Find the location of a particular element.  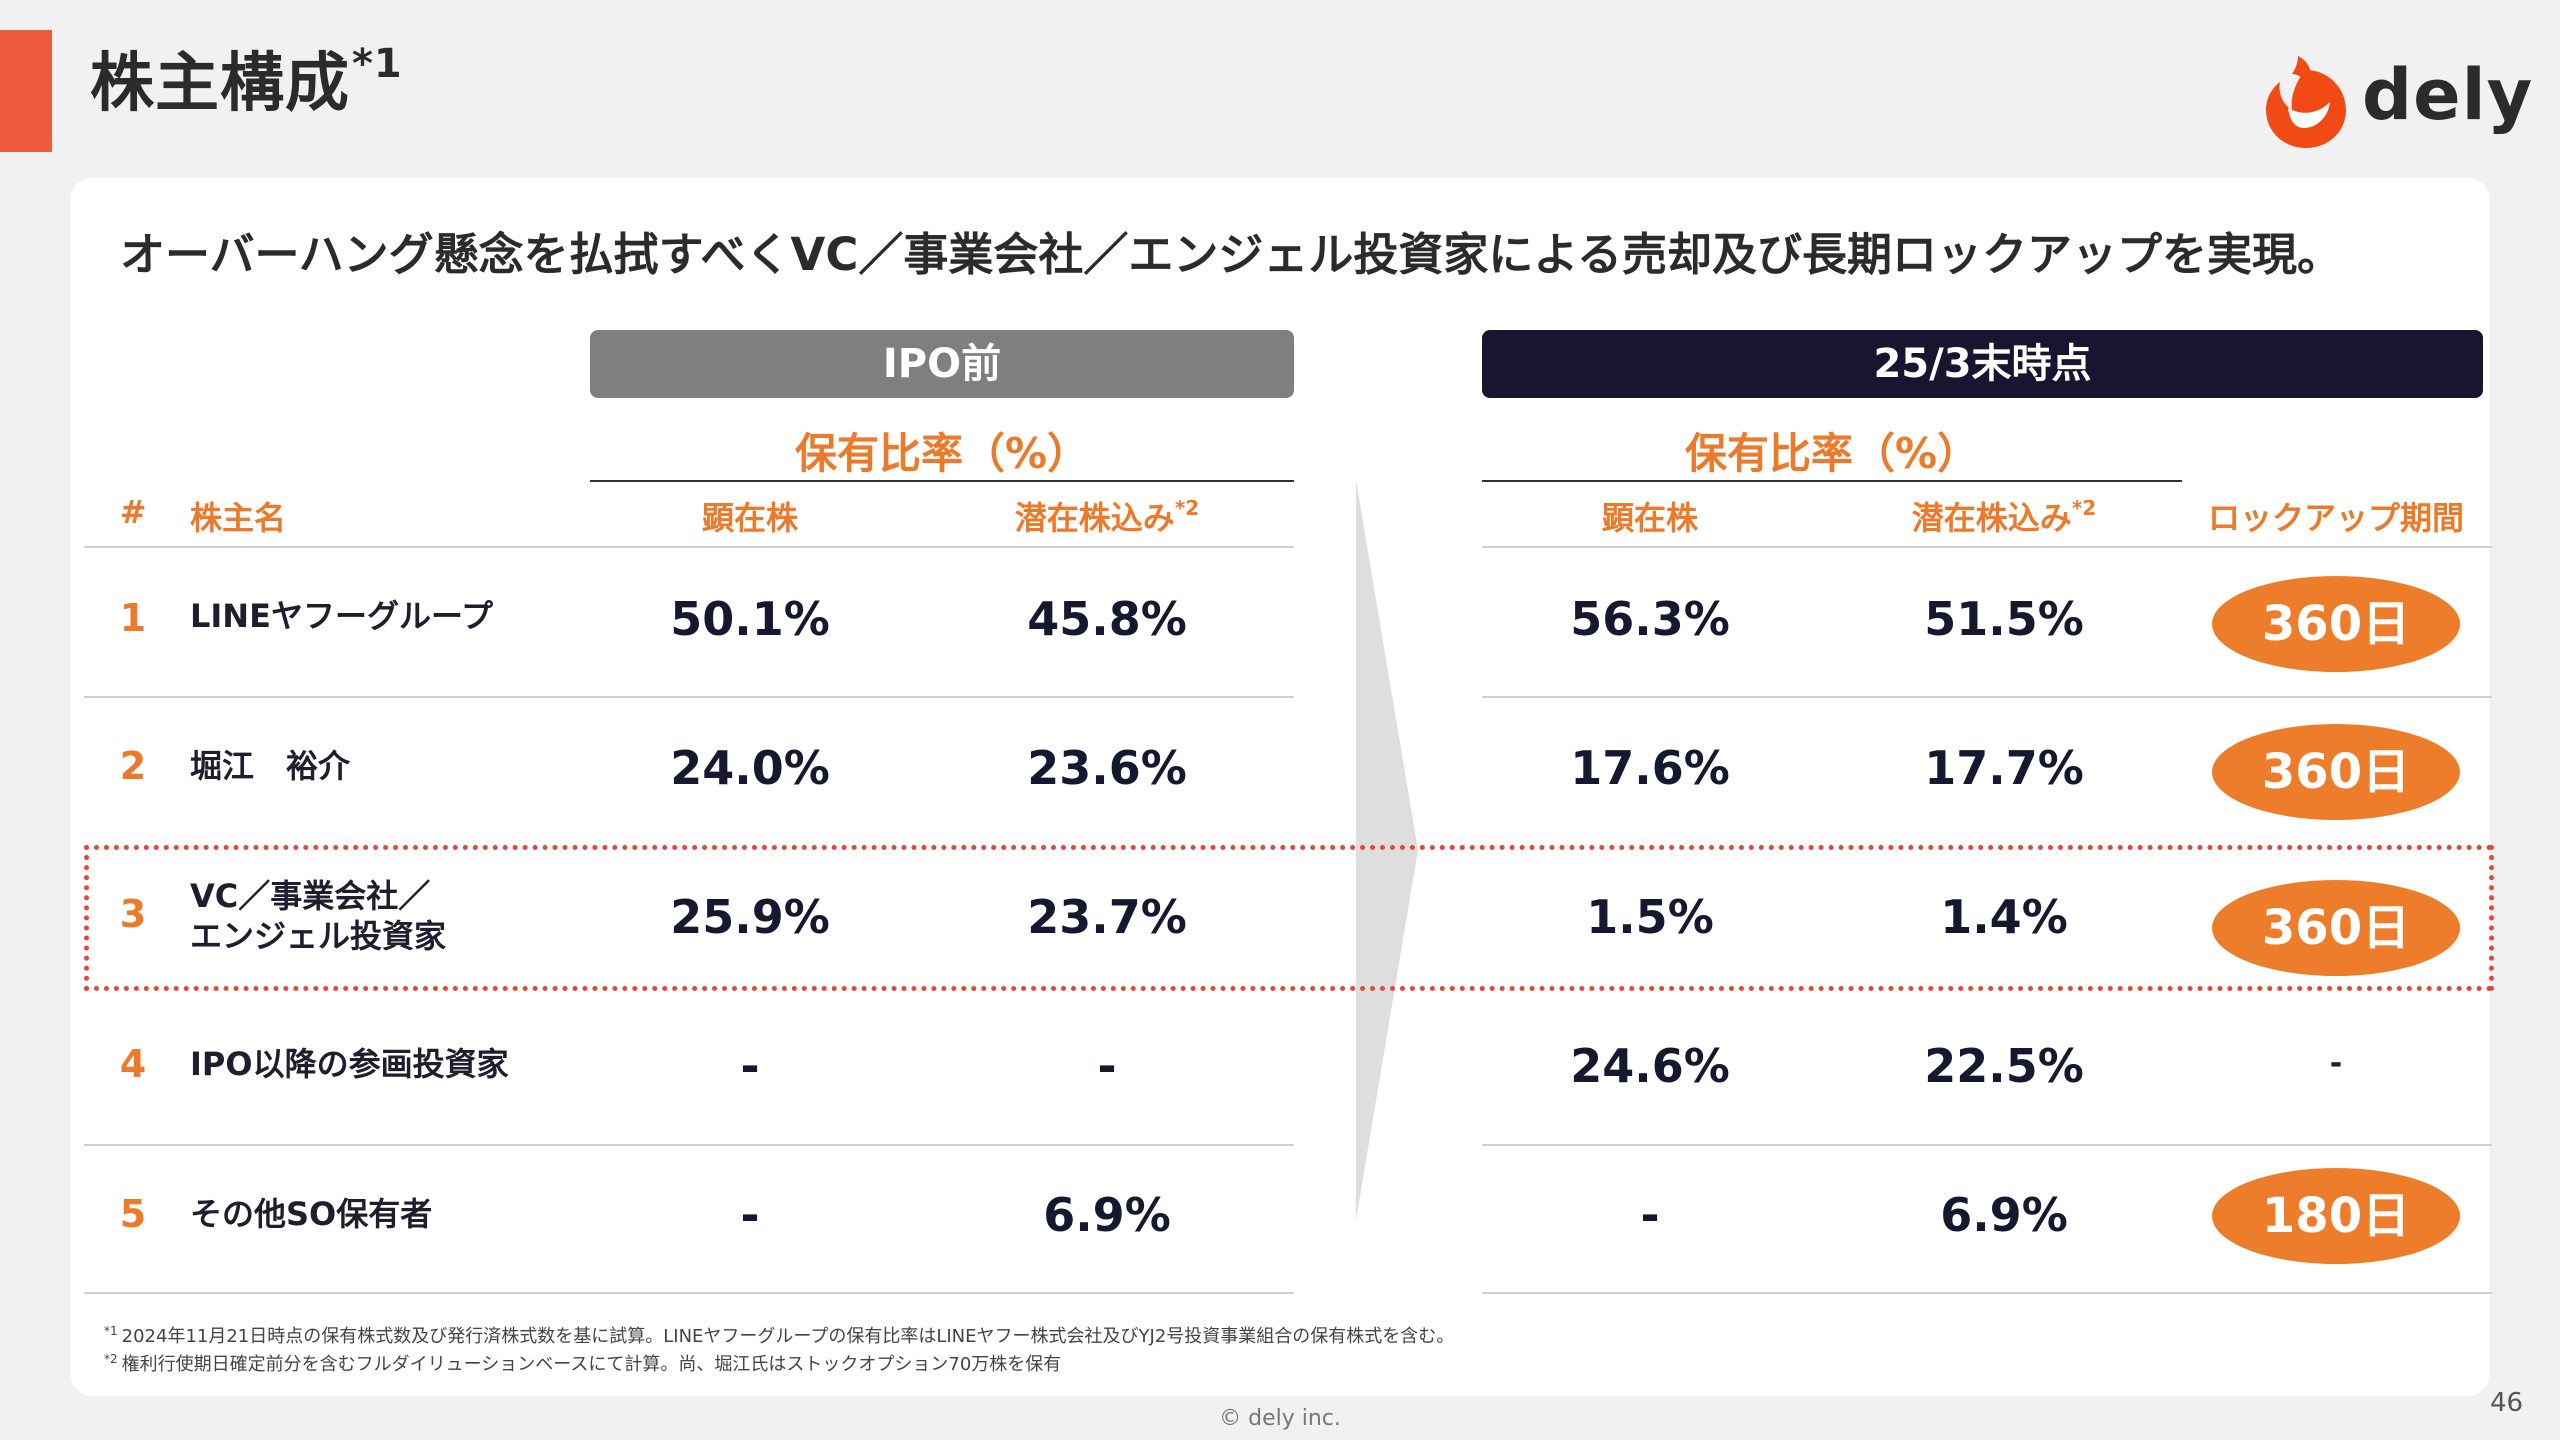

ipo-potential-value: 23.6% is located at coordinates (1107, 768).